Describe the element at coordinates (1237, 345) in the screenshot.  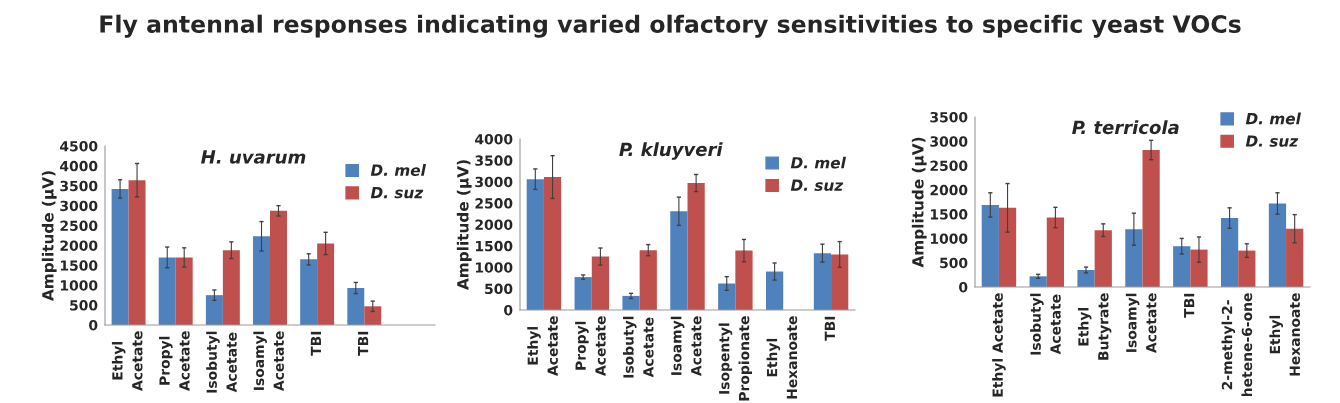
I see `x-tick-label: 2-methyl-2- hetene-6-one` at that location.